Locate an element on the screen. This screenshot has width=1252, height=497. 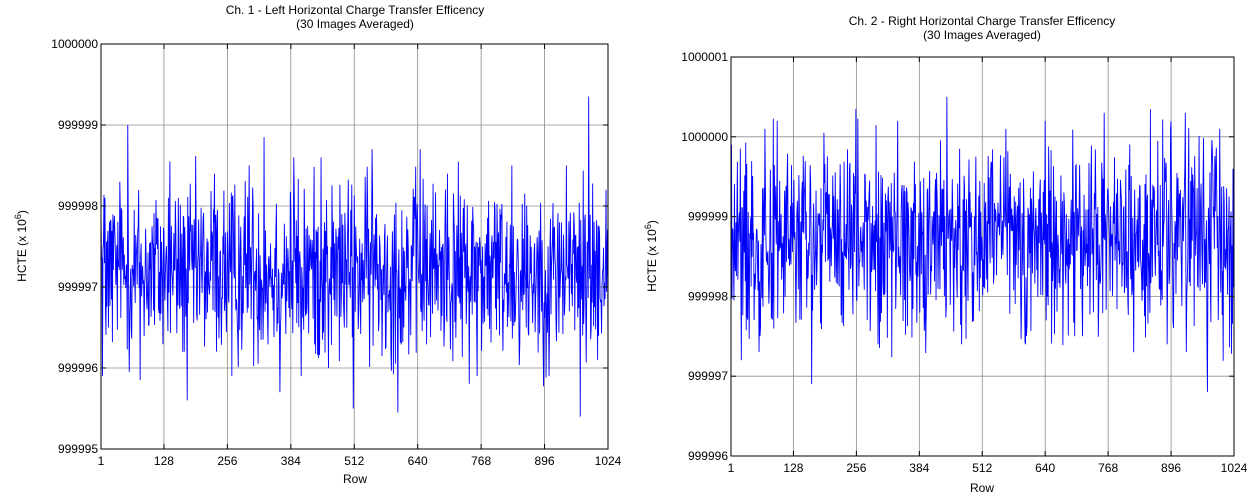
chart-left-ylabel: HCTE (x 106) is located at coordinates (21, 246).